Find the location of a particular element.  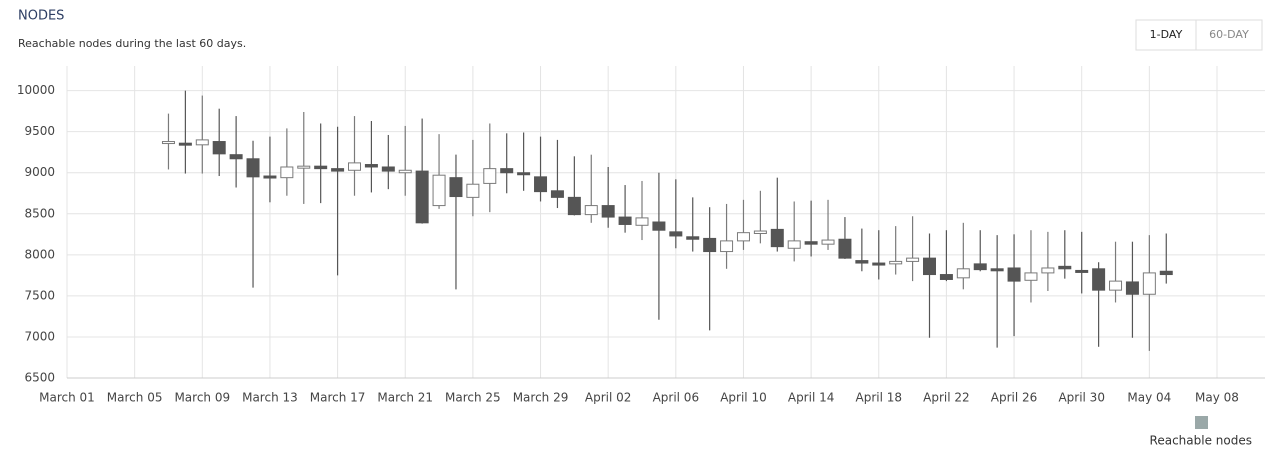

x-tick-label: March 21 is located at coordinates (405, 398).